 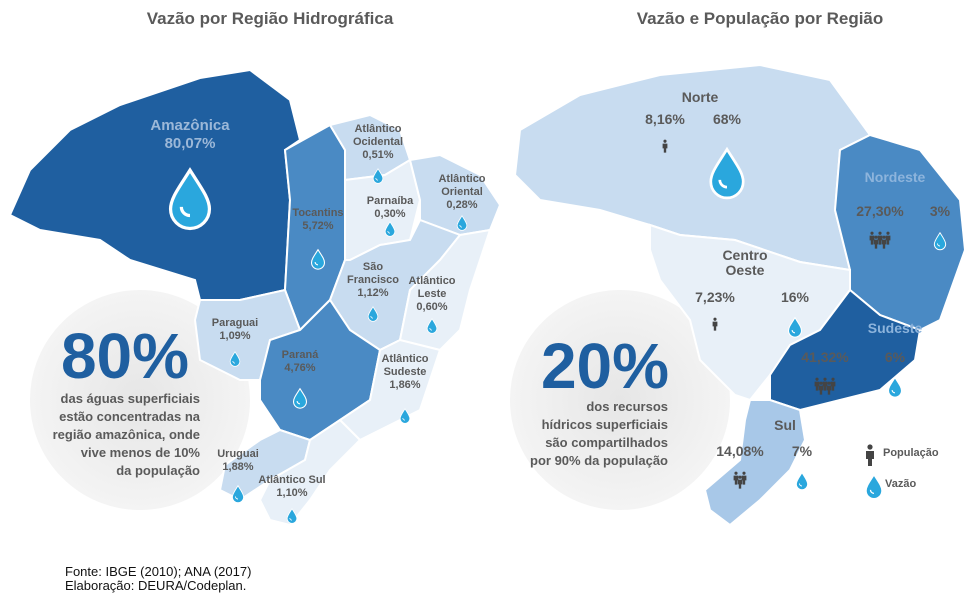 I want to click on region-name: Amazônica, so click(x=190, y=125).